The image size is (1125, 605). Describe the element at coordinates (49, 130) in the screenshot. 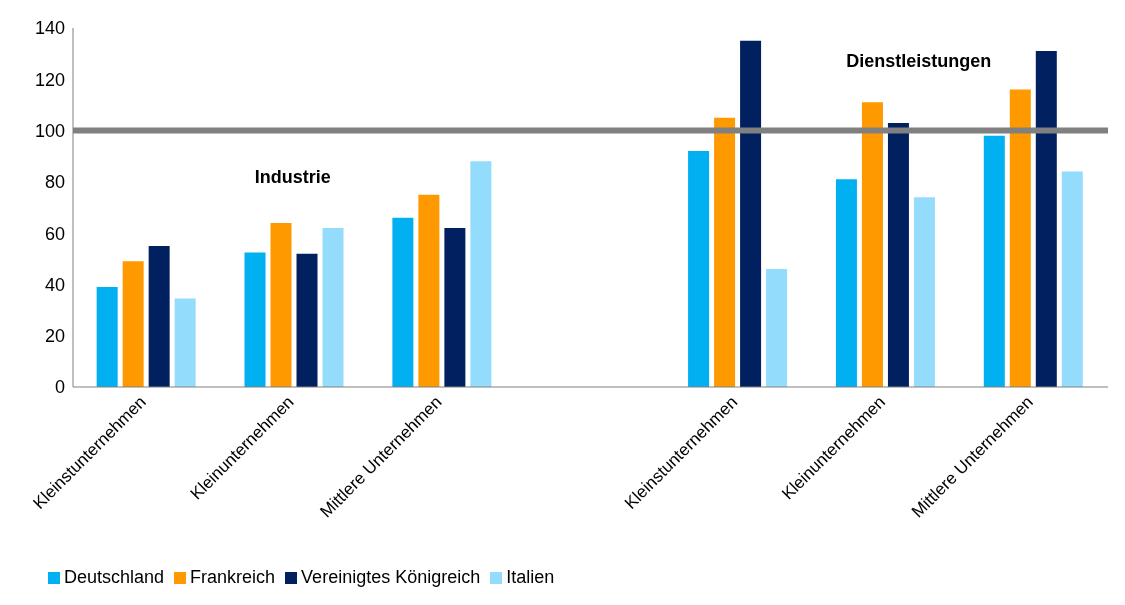

I see `y-tick-label: 100` at that location.